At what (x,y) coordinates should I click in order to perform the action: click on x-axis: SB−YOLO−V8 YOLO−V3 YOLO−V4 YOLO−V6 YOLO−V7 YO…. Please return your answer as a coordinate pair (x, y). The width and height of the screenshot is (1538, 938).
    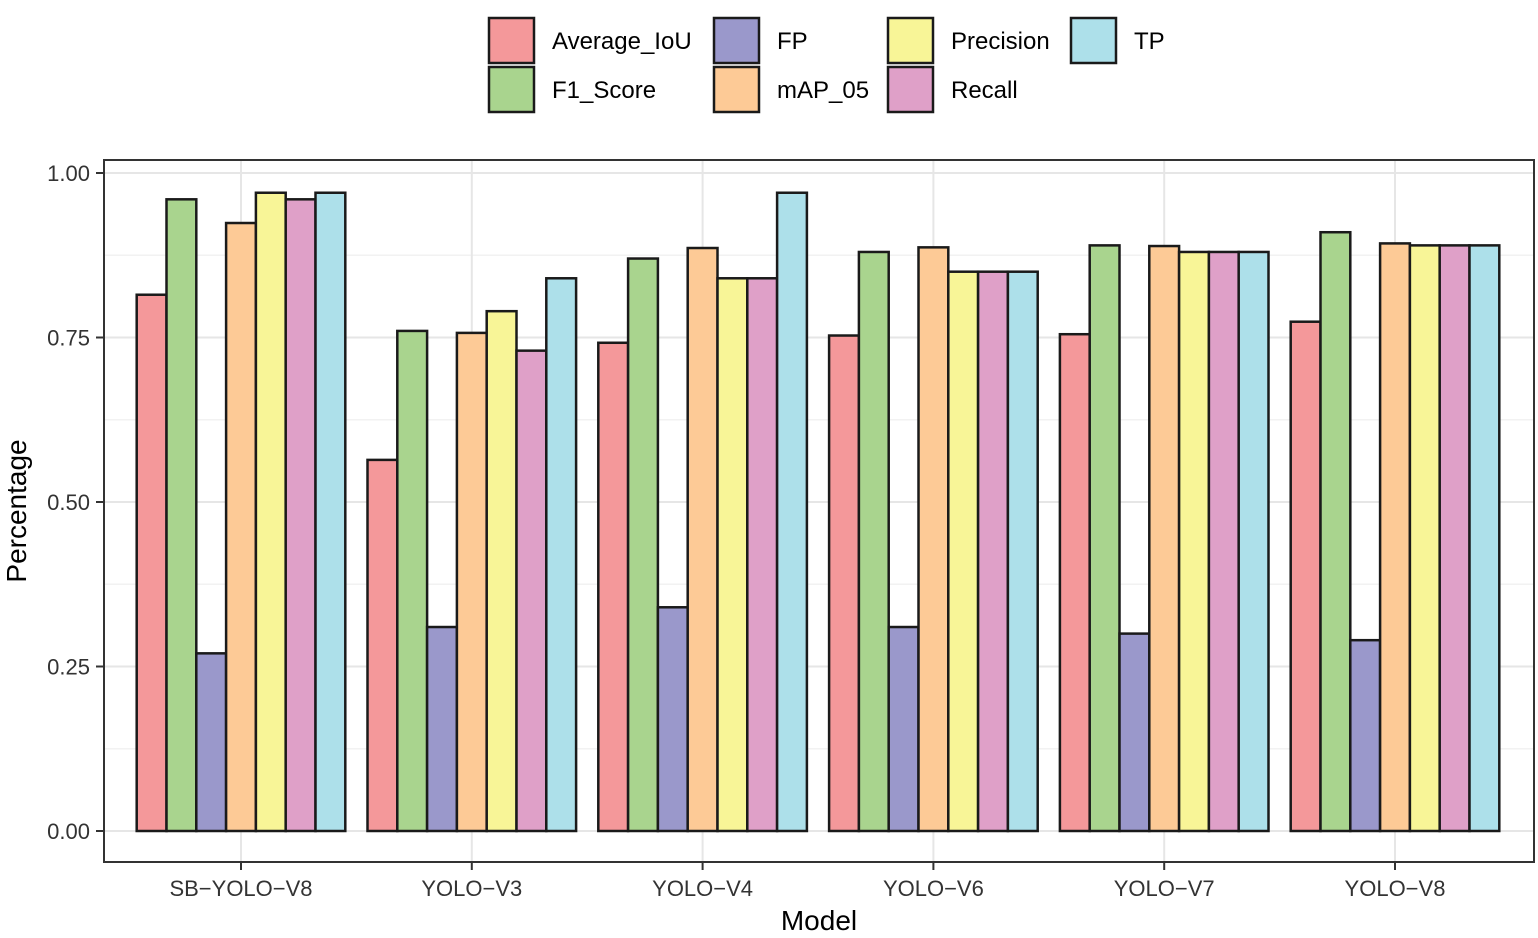
    Looking at the image, I should click on (807, 881).